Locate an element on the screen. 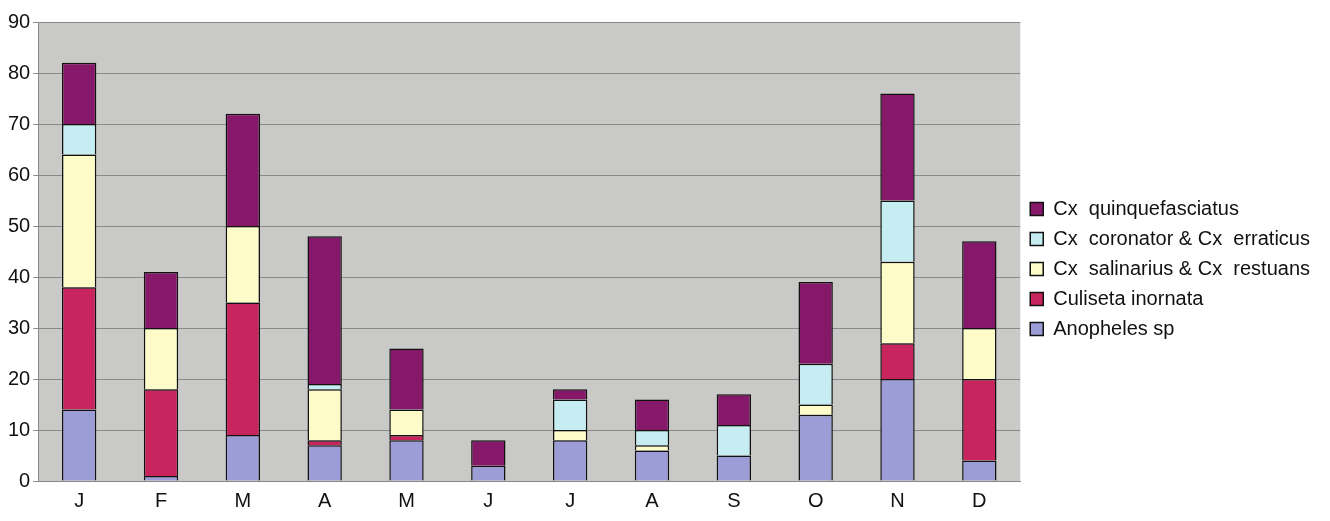 The height and width of the screenshot is (521, 1330). legend-label: Anopheles sp is located at coordinates (1114, 327).